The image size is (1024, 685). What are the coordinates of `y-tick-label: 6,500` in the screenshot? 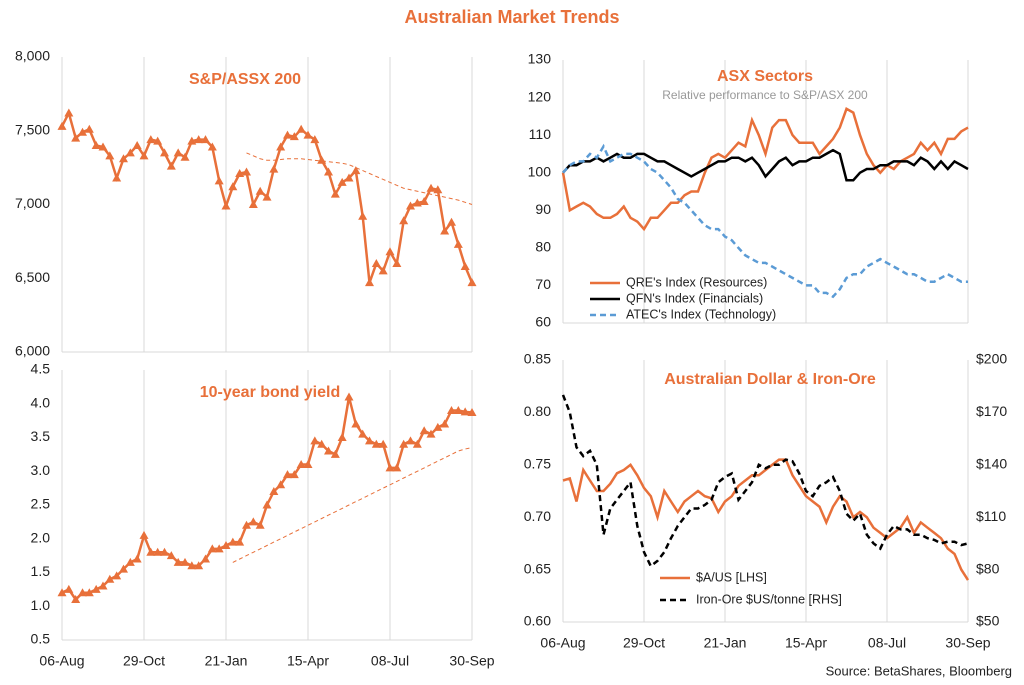 It's located at (32, 277).